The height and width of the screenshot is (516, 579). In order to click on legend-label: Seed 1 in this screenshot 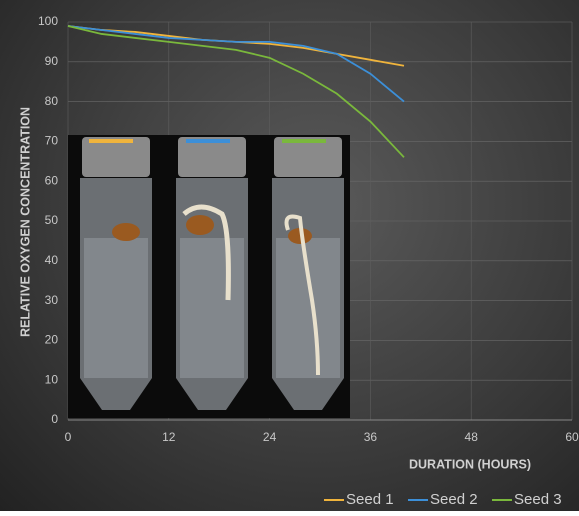, I will do `click(370, 499)`.